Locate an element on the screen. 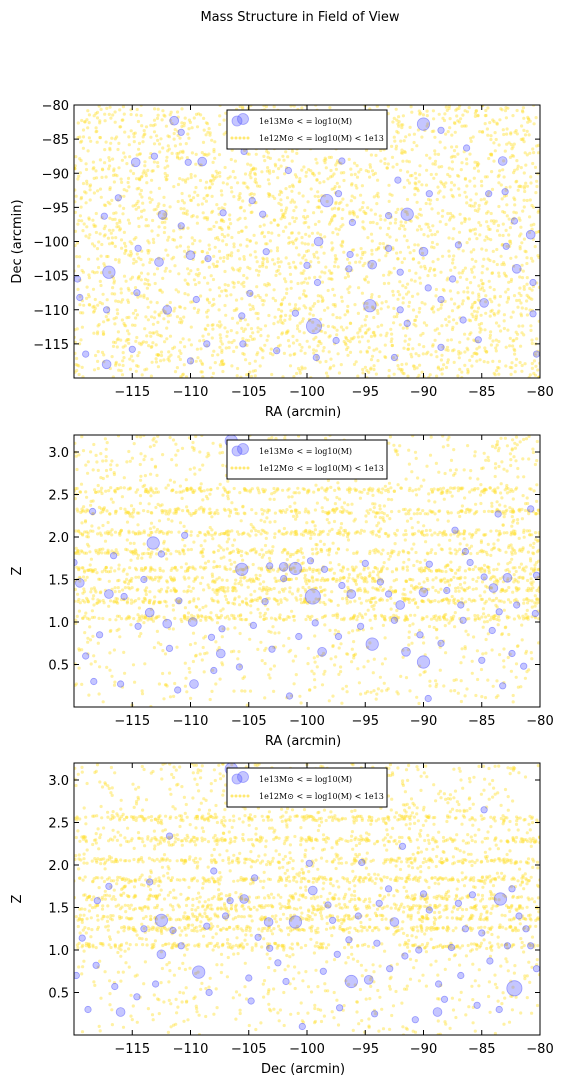 The width and height of the screenshot is (563, 1086). high-mass-point is located at coordinates (342, 161).